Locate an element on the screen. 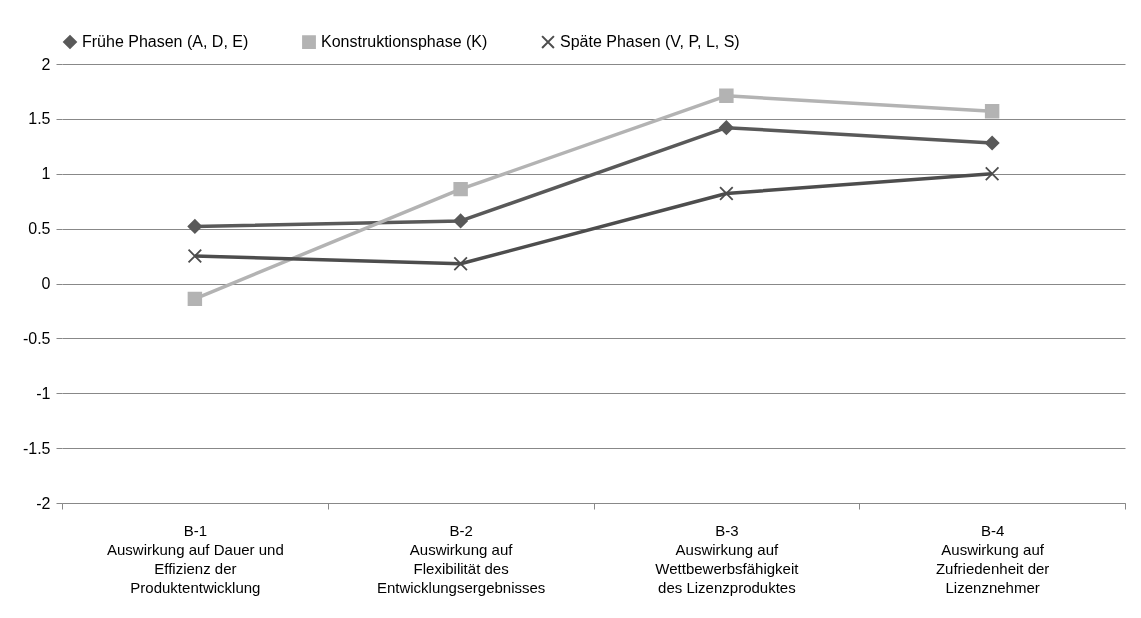 The width and height of the screenshot is (1141, 618). x-tick-label: B-1 Auswirkung auf Dauer und Effizienz der Produktentwicklung is located at coordinates (195, 558).